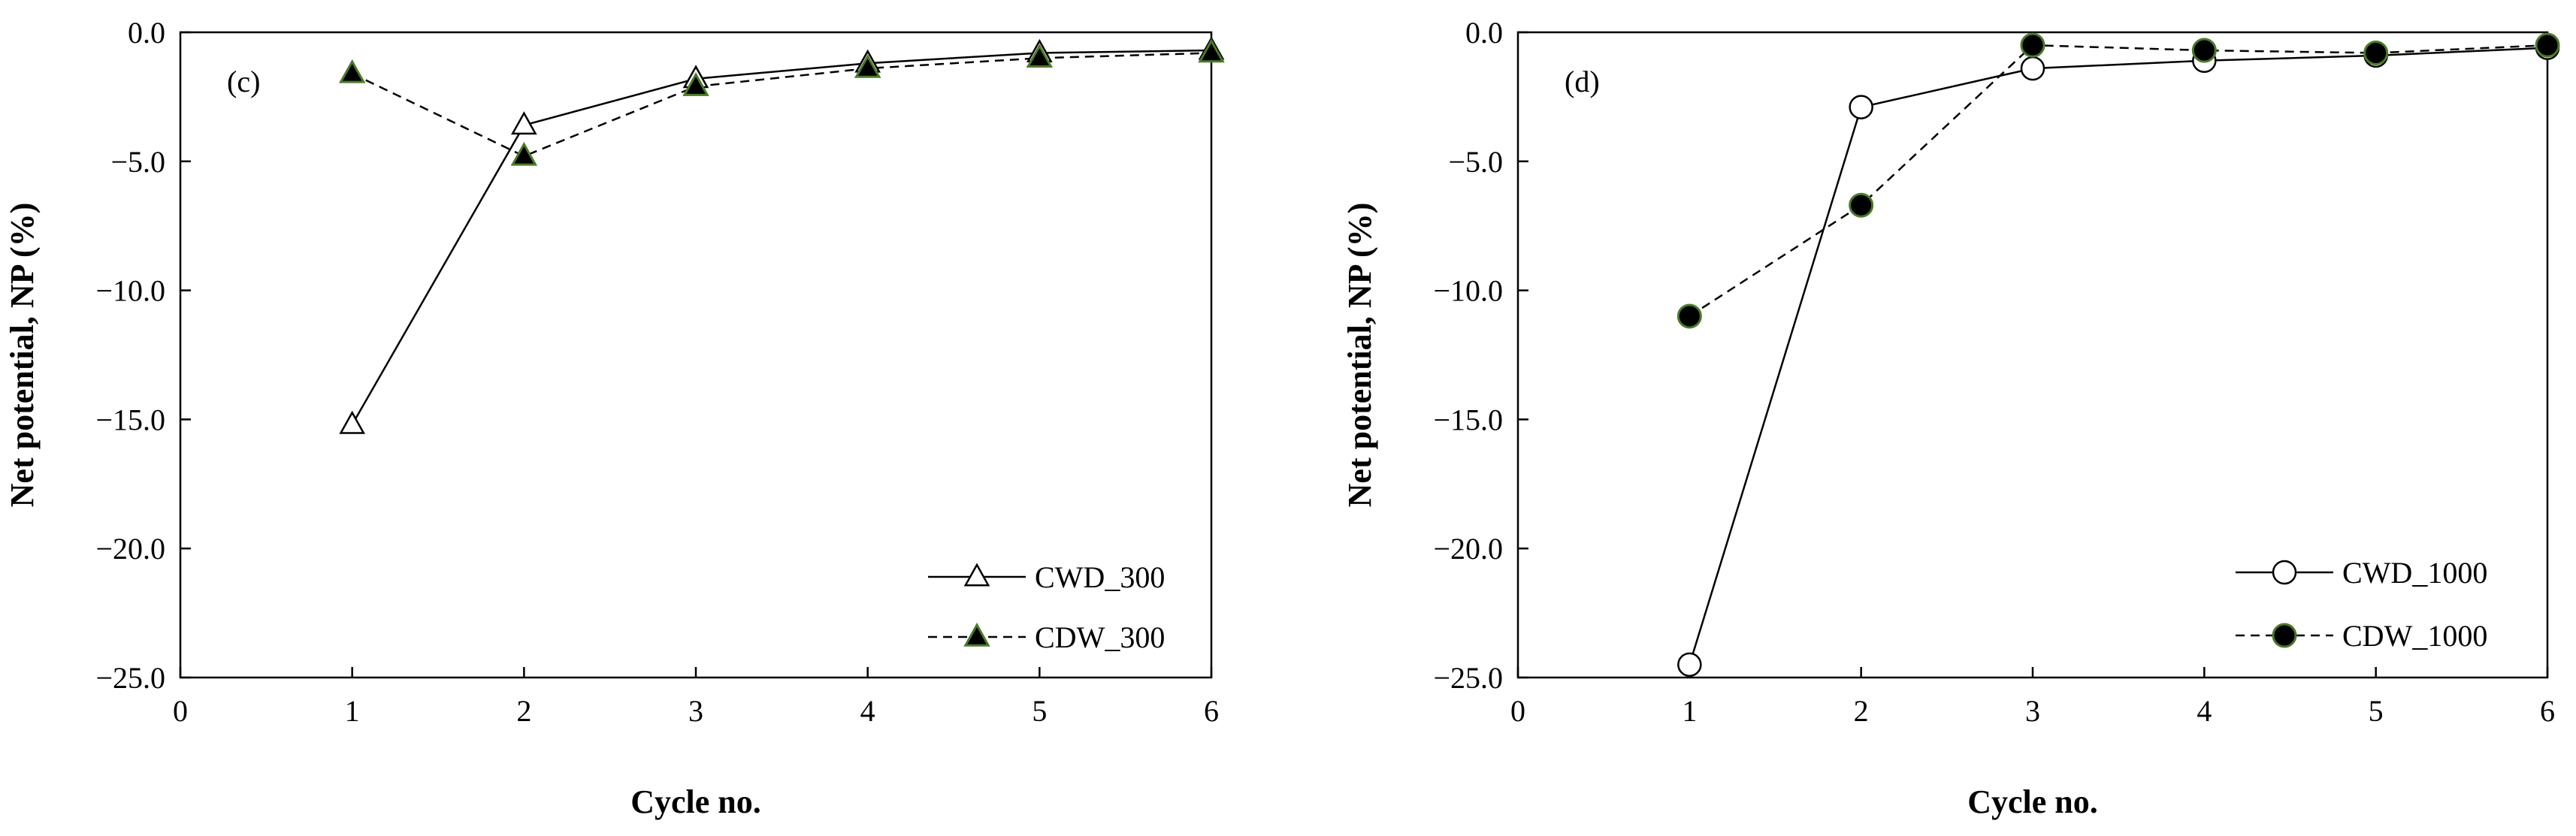 The width and height of the screenshot is (2576, 836). Describe the element at coordinates (2415, 573) in the screenshot. I see `legend-entry-label: CWD_1000` at that location.